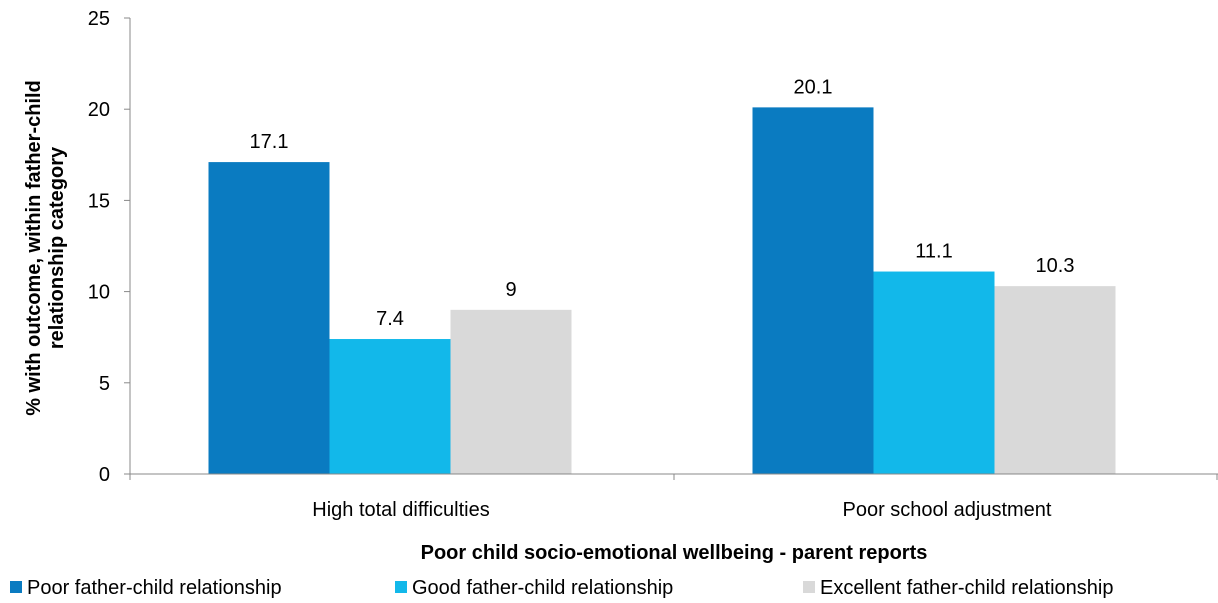 This screenshot has height=603, width=1218. What do you see at coordinates (99, 19) in the screenshot?
I see `y-tick-label: 25` at bounding box center [99, 19].